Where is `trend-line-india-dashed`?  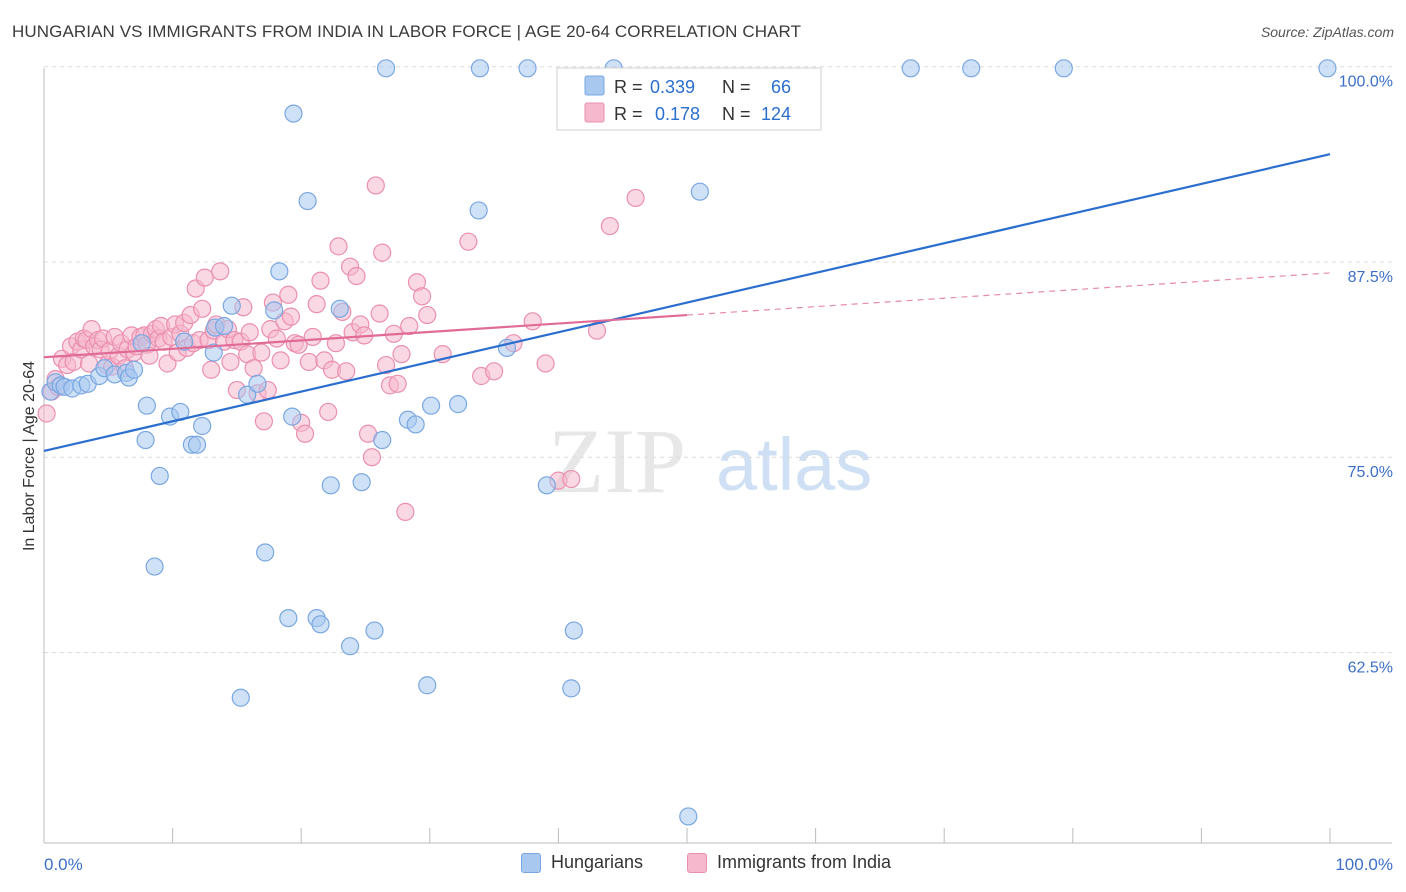
trend-line-india-dashed is located at coordinates (1008, 294).